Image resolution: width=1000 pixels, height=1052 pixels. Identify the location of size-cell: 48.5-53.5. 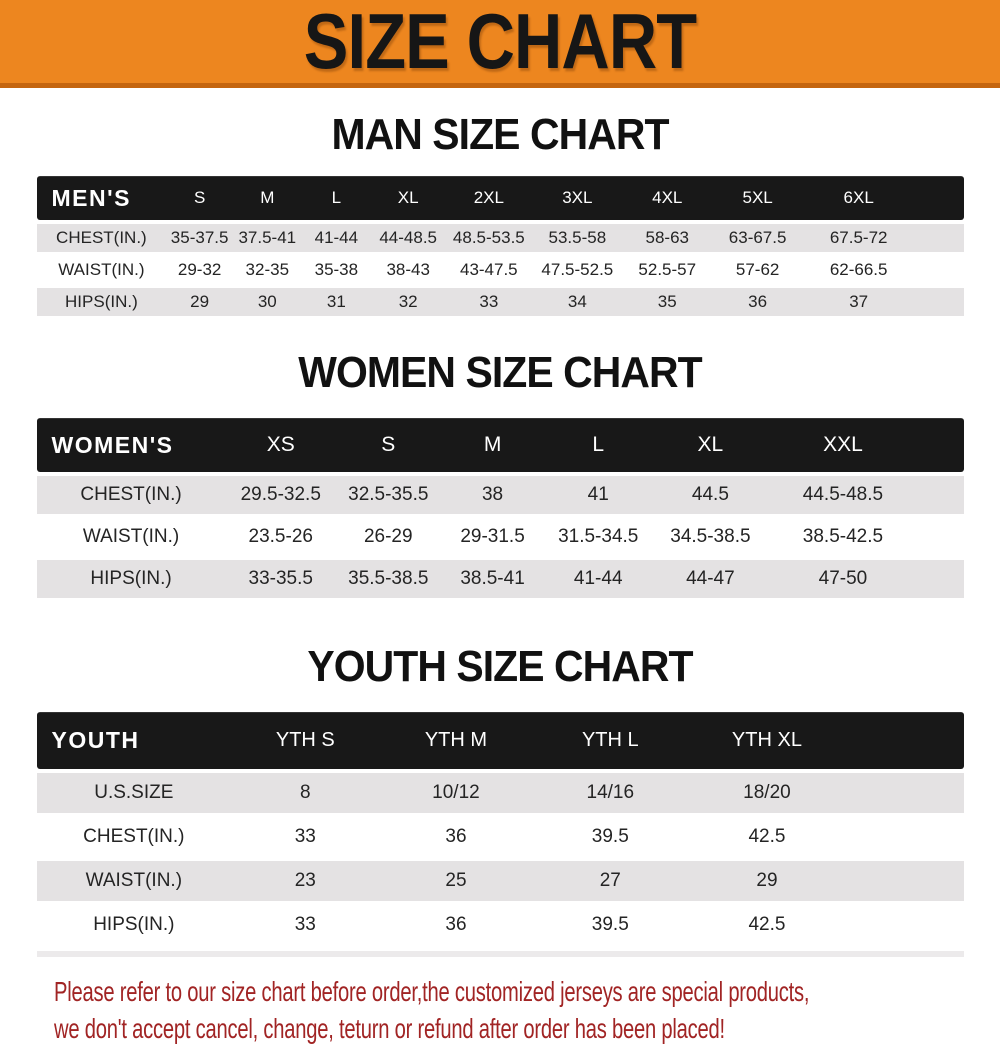
(488, 237).